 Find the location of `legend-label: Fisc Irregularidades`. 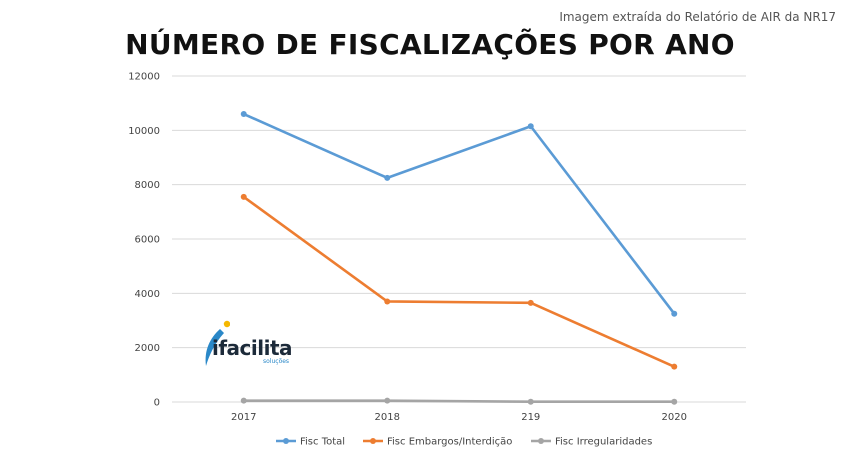

legend-label: Fisc Irregularidades is located at coordinates (603, 442).